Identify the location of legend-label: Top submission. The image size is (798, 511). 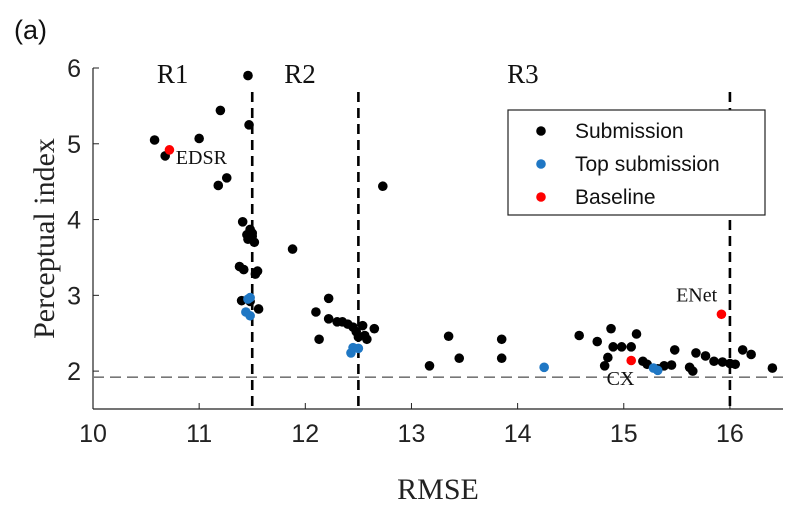
(647, 164).